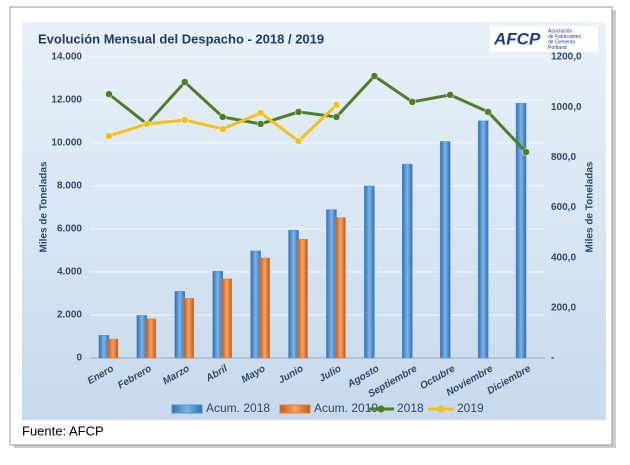 The image size is (630, 465). What do you see at coordinates (470, 408) in the screenshot?
I see `legend-label: 2019` at bounding box center [470, 408].